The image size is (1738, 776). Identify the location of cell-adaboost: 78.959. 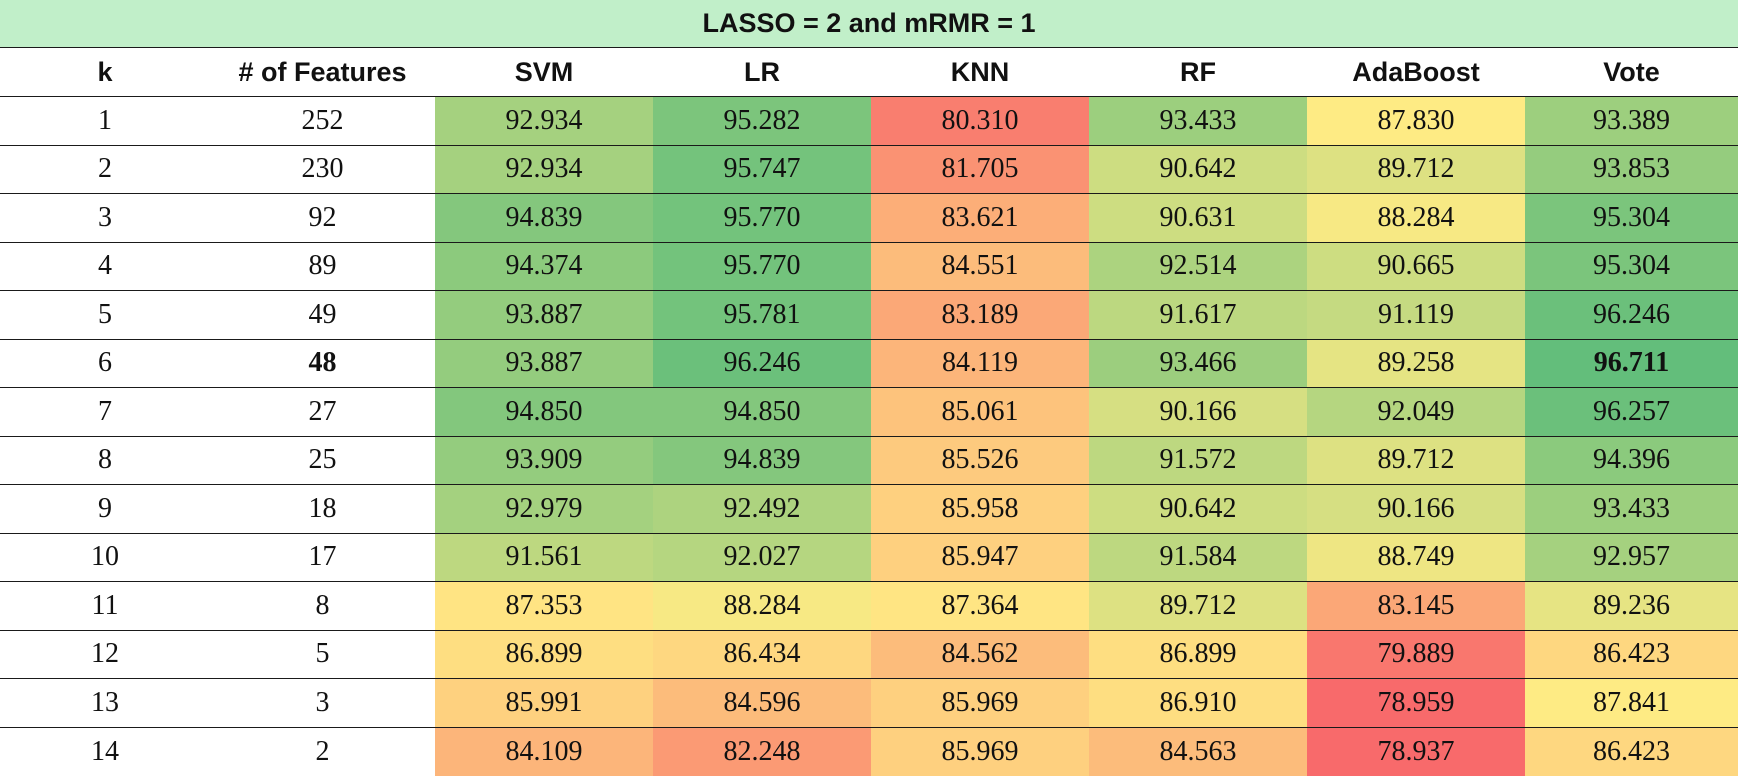
(1416, 703).